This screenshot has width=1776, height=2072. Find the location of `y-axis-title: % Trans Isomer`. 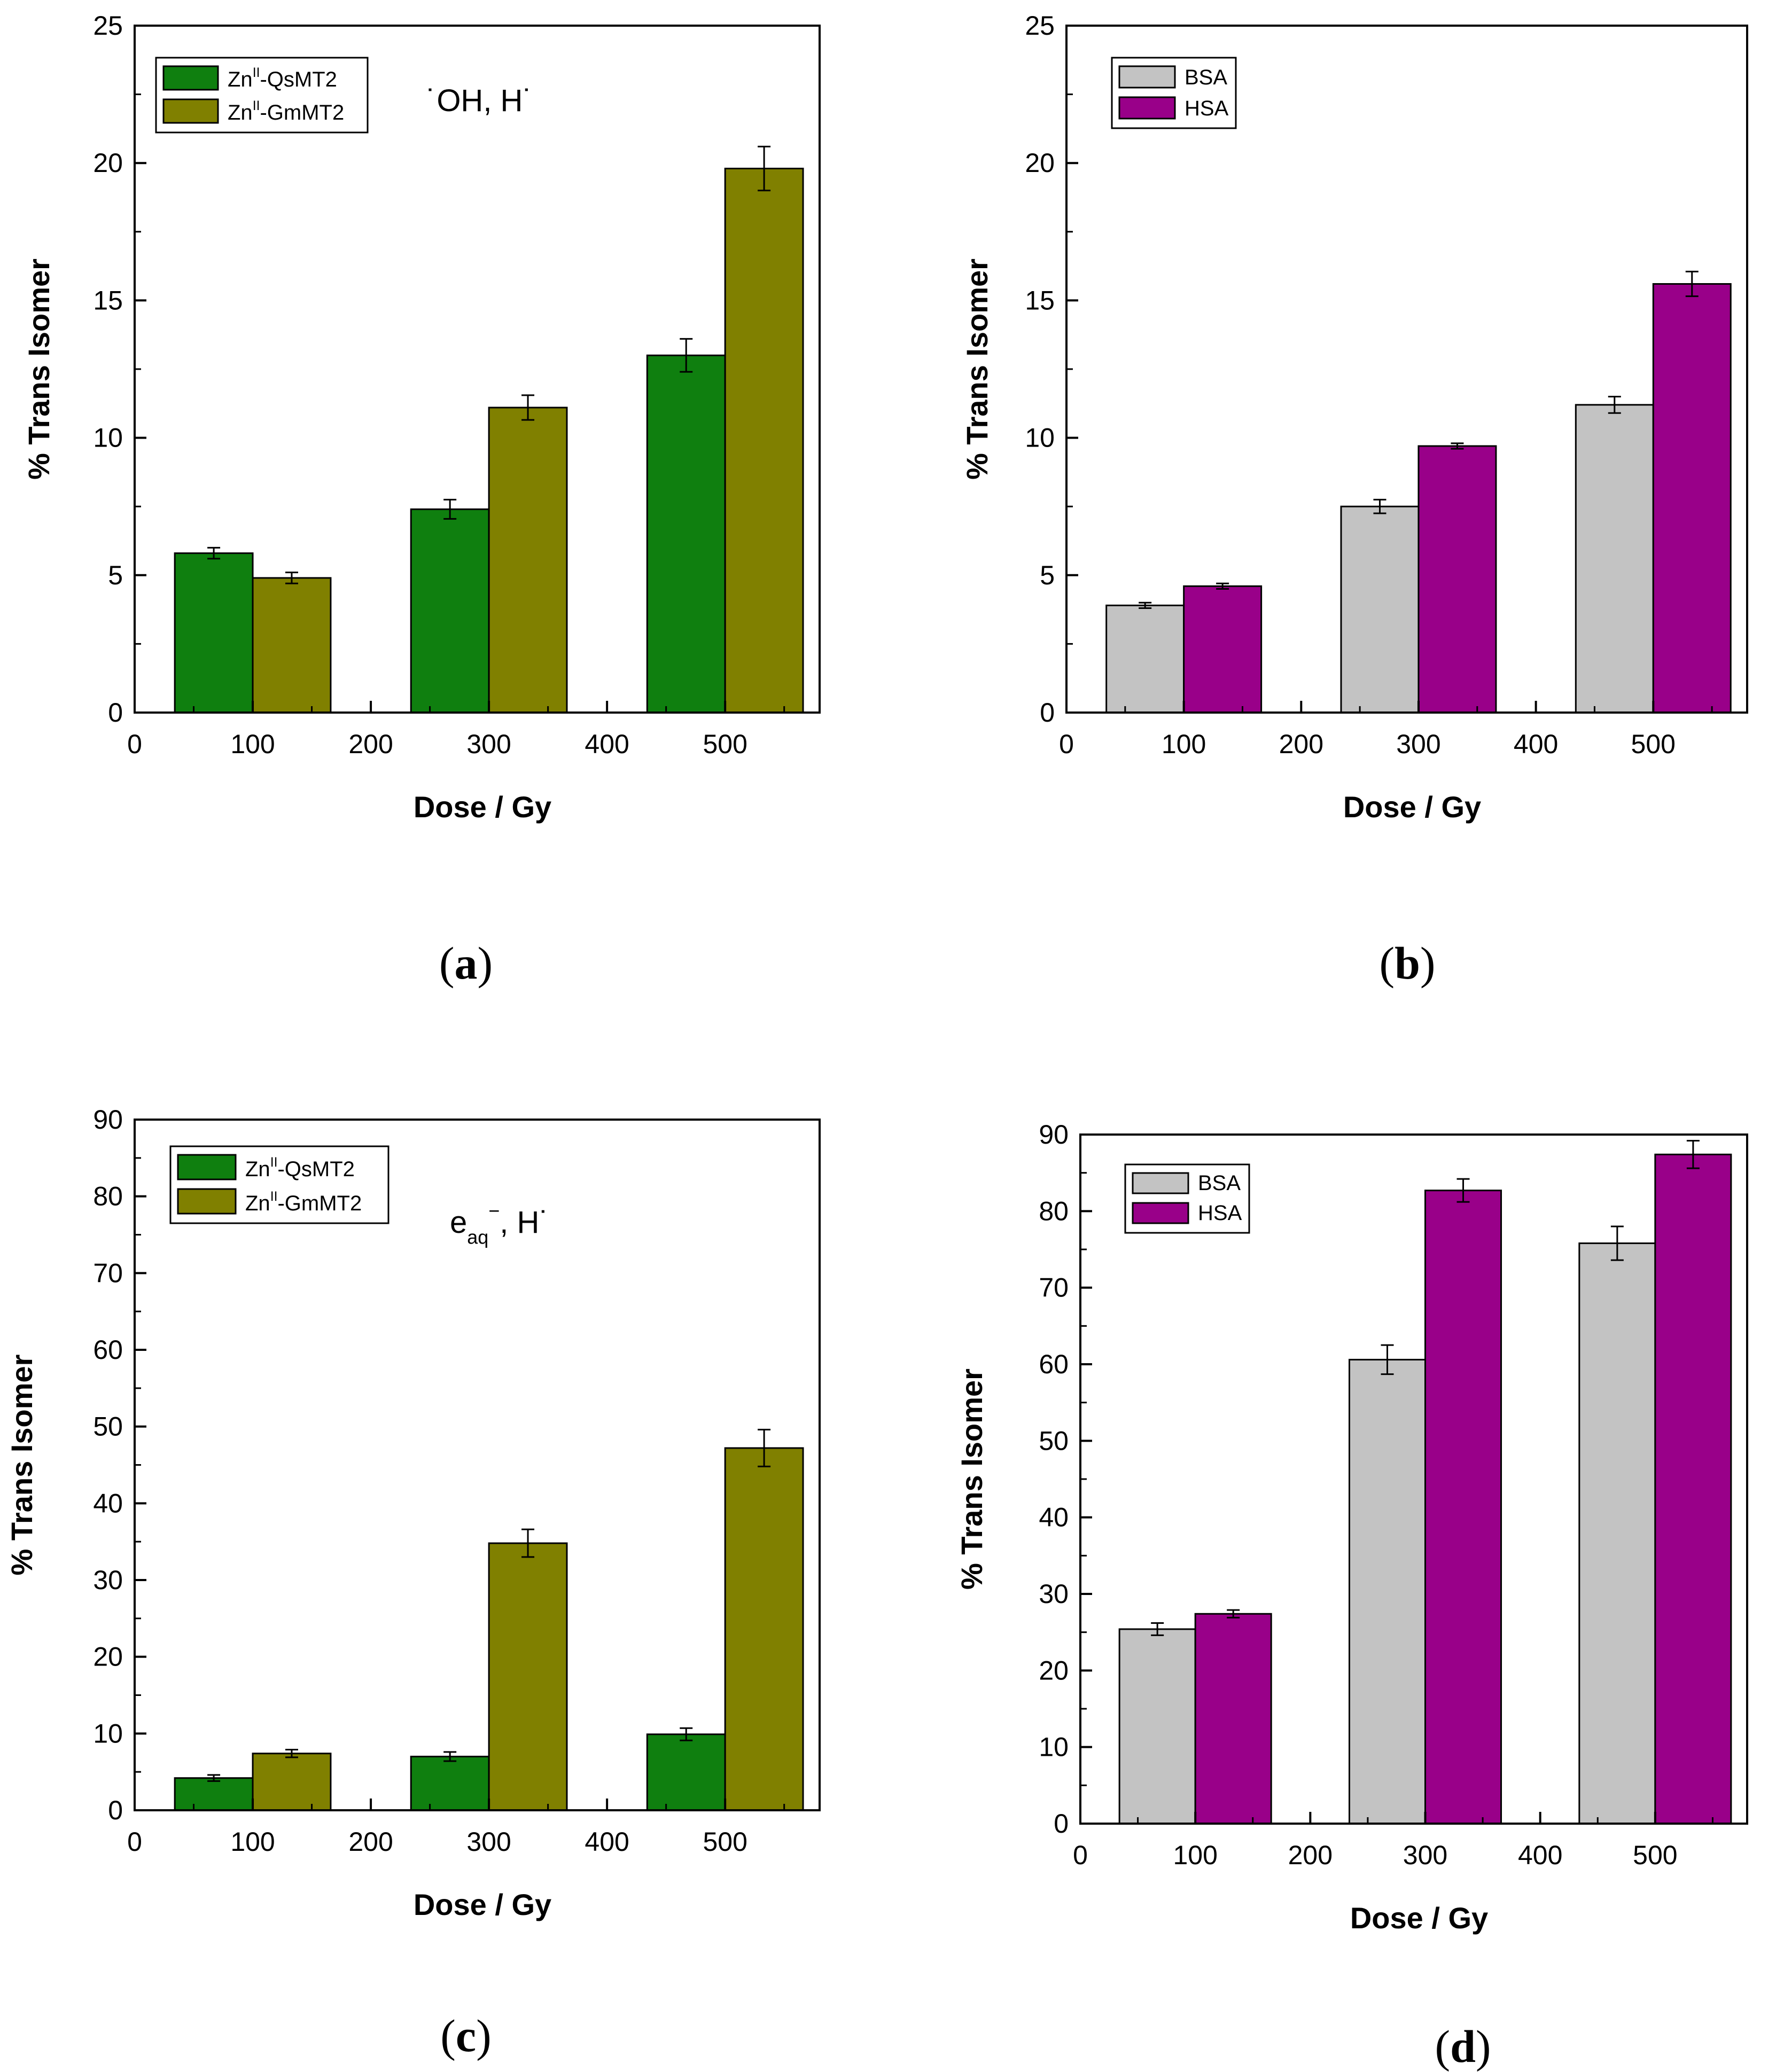

y-axis-title: % Trans Isomer is located at coordinates (22, 1465).